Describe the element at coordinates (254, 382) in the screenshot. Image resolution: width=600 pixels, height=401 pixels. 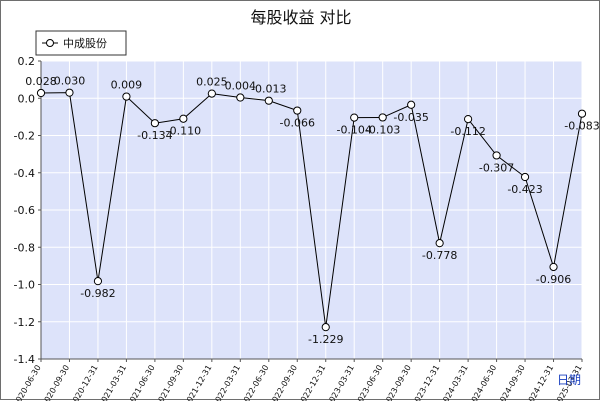
I see `x-tick-label: 2022-06-30` at that location.